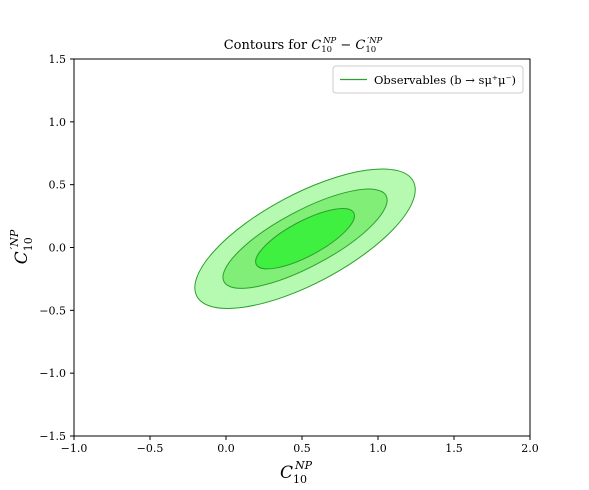 The width and height of the screenshot is (589, 490). I want to click on contour-1sigma, so click(305, 239).